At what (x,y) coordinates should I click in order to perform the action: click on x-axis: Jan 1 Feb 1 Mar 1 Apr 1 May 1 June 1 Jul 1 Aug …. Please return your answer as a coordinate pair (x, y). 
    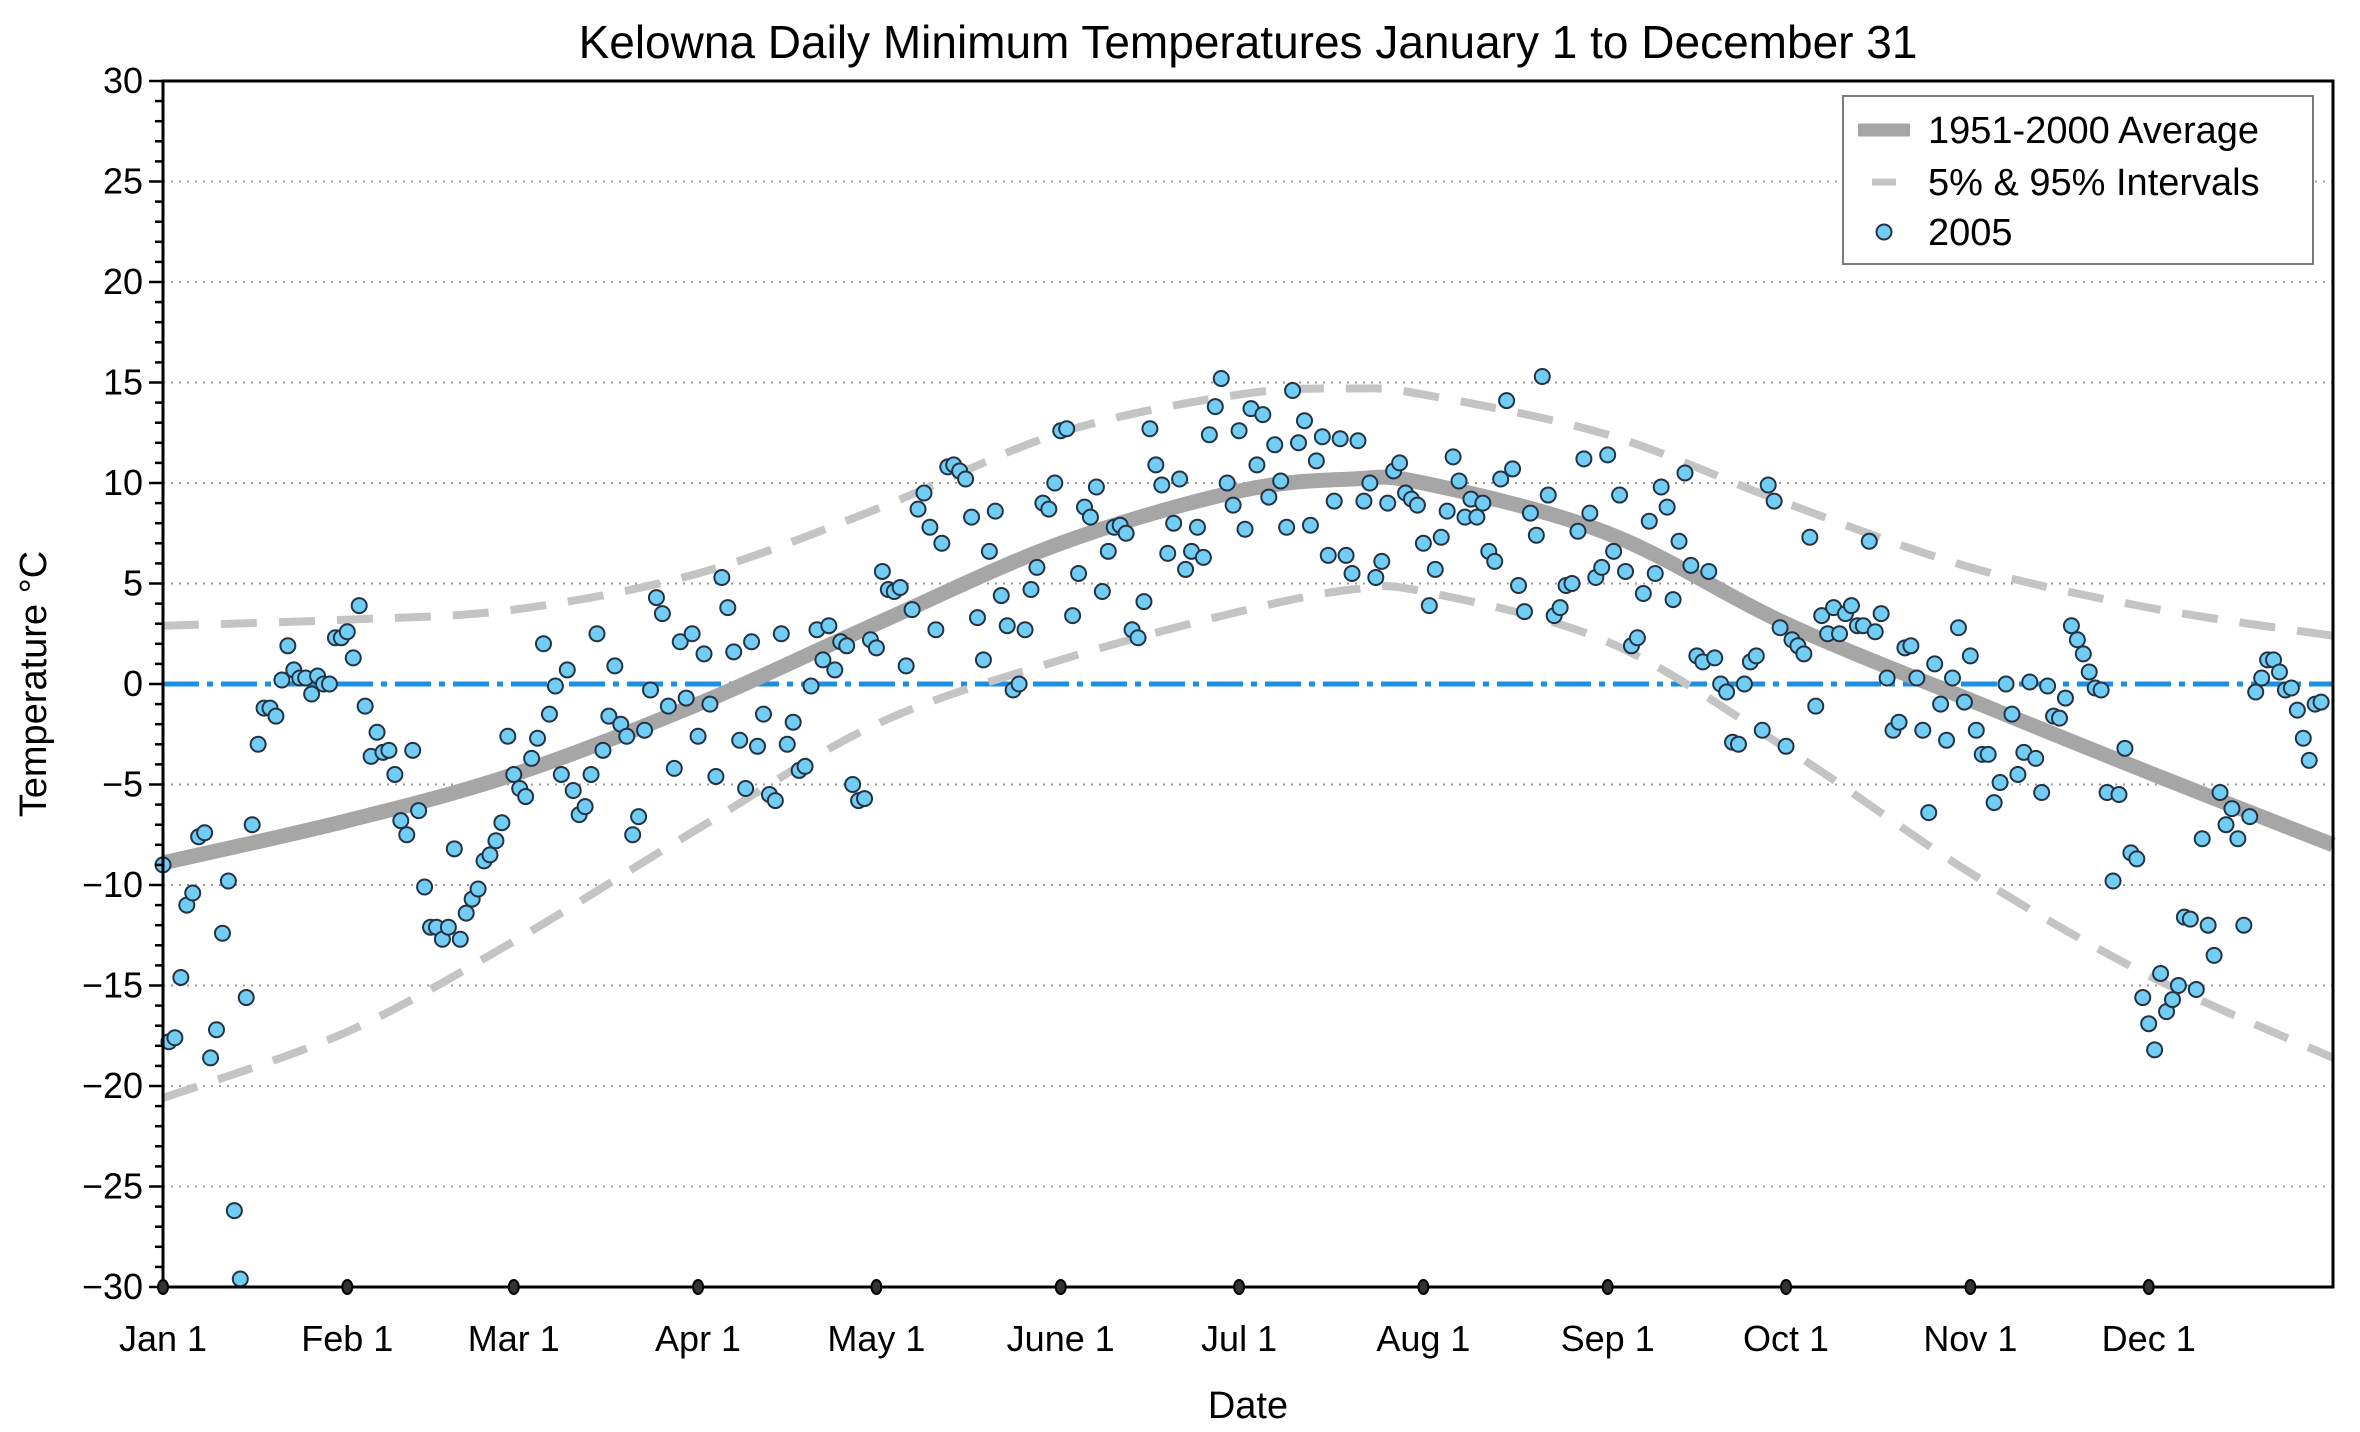
    Looking at the image, I should click on (1157, 1319).